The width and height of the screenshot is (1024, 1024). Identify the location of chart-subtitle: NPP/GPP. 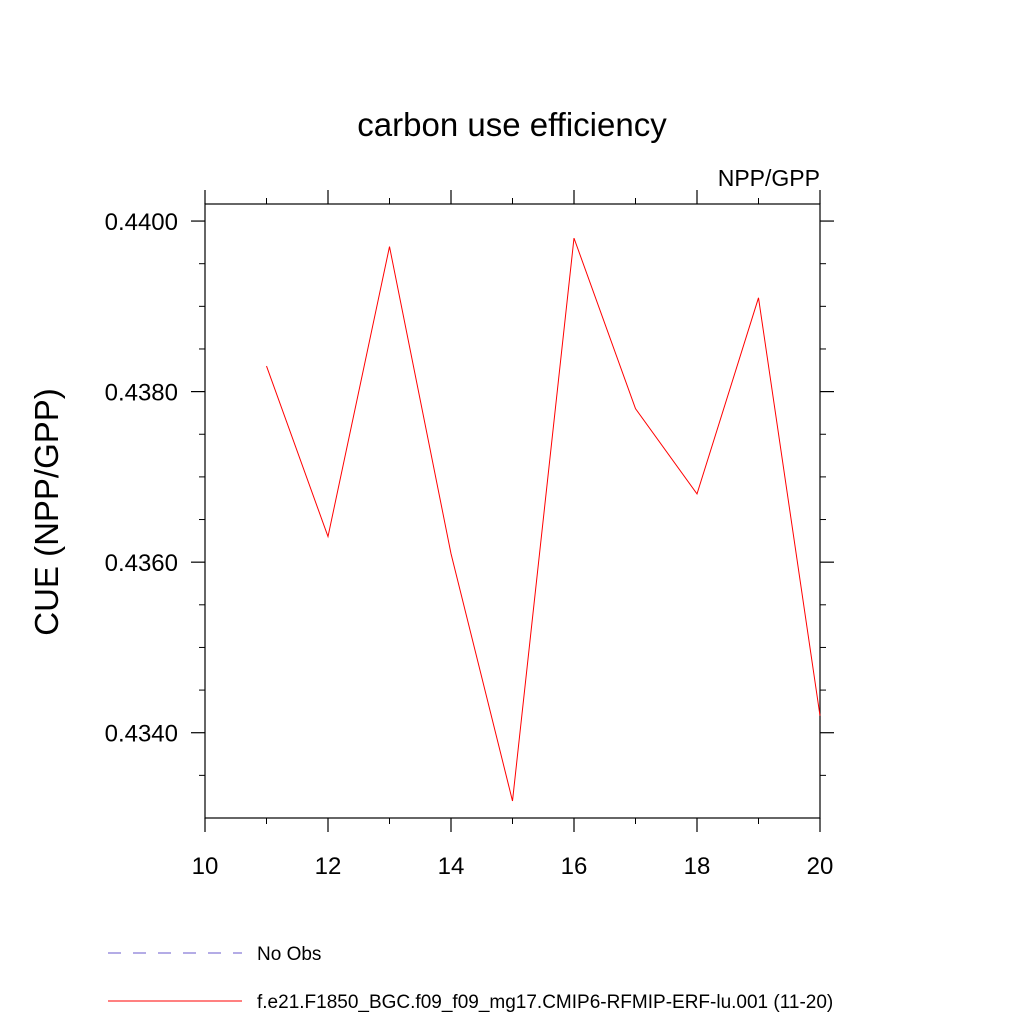
(769, 178).